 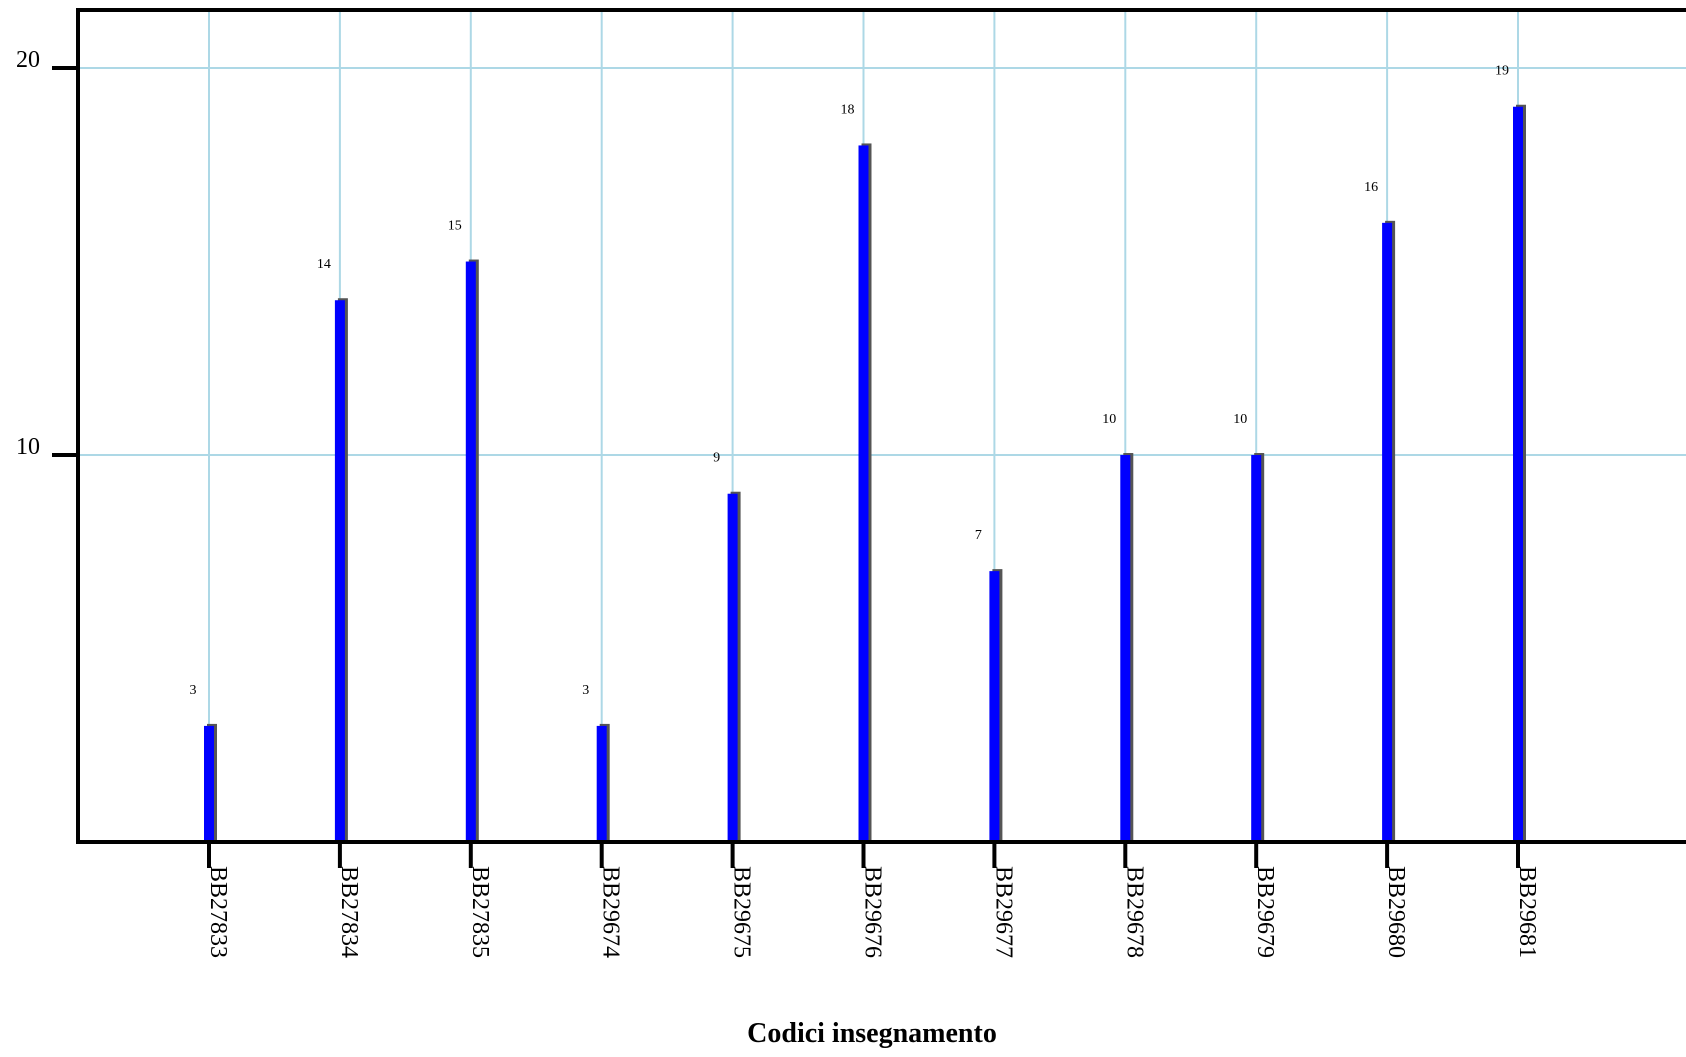 What do you see at coordinates (455, 226) in the screenshot?
I see `bar-value-label: 15` at bounding box center [455, 226].